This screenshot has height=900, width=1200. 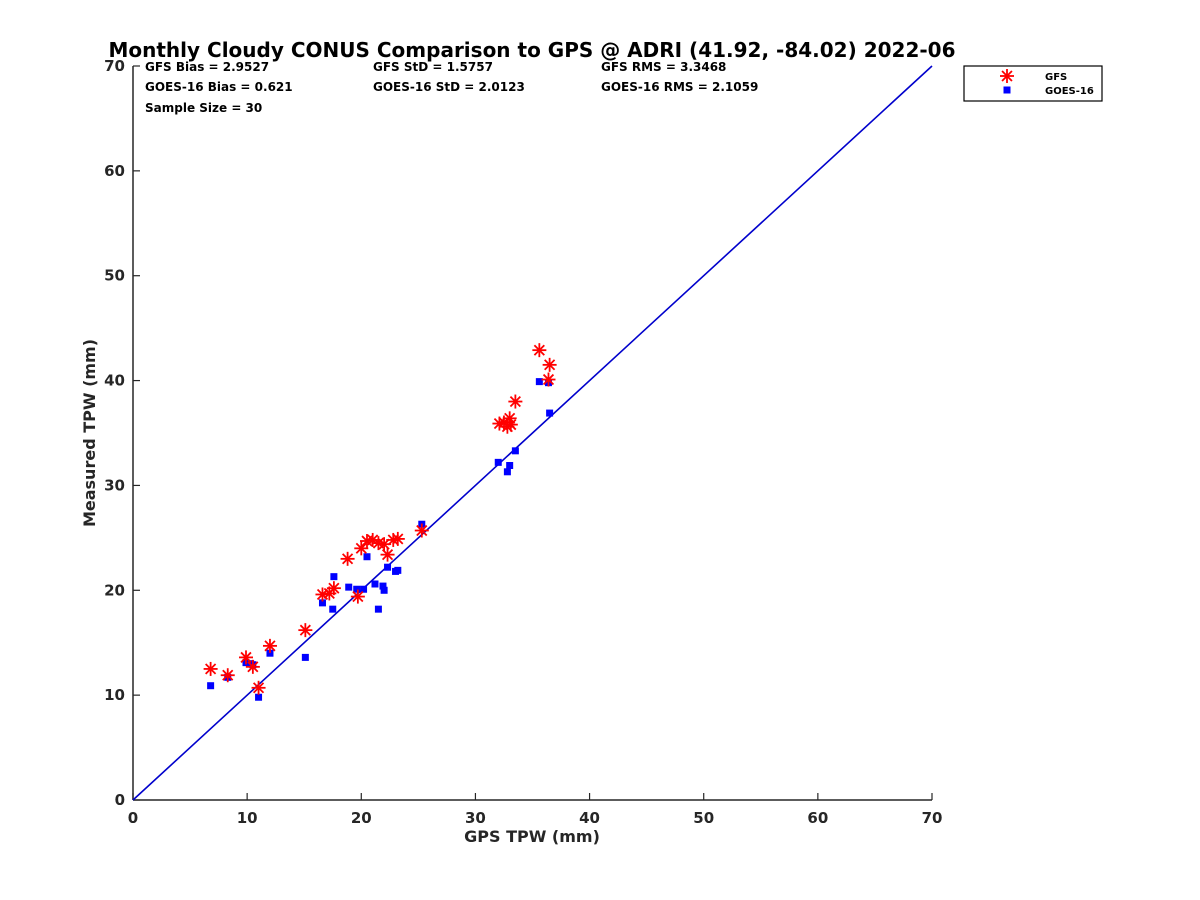 I want to click on x-tick-label: 70, so click(x=932, y=818).